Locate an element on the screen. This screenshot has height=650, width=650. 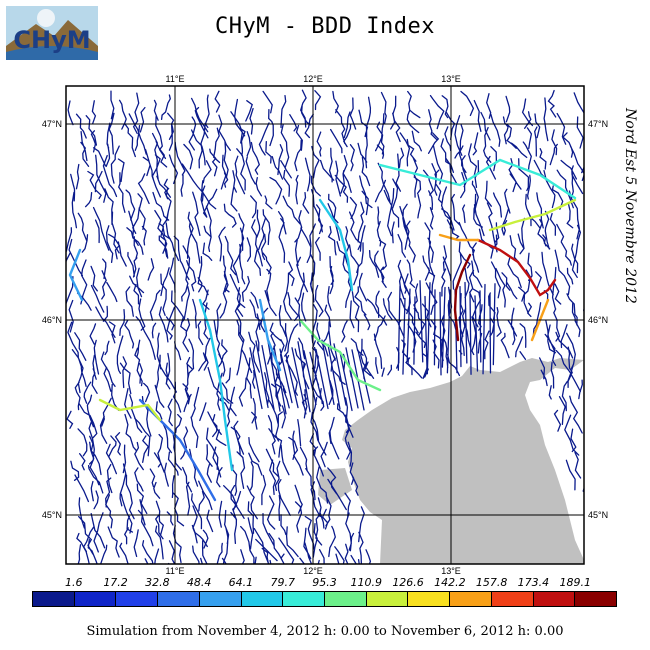
legend-tick-label: 32.8 is located at coordinates (157, 582).